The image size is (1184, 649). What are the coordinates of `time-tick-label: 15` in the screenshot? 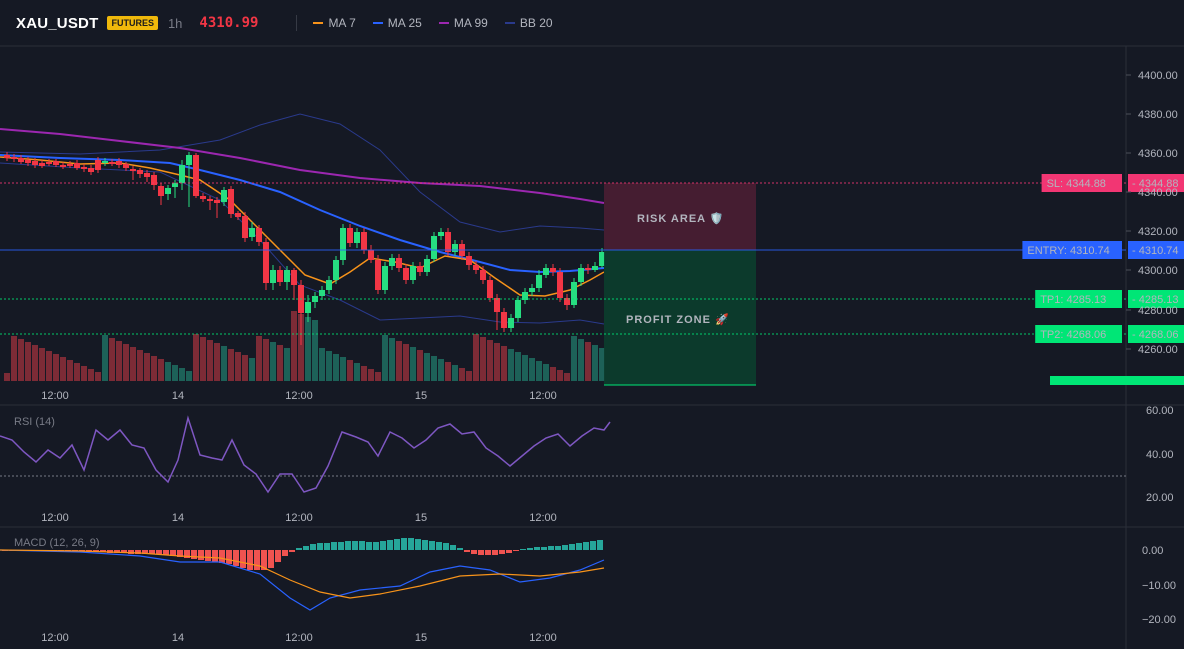 It's located at (421, 396).